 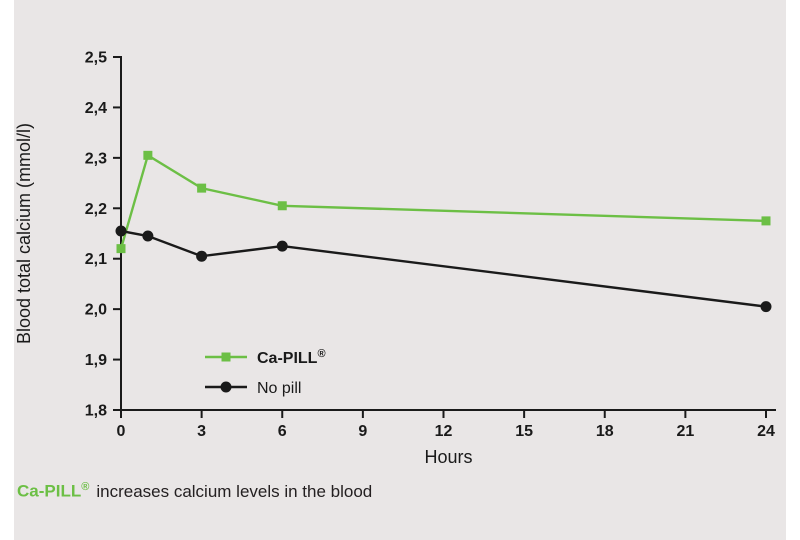 I want to click on caption-text: increases calcium levels in the blood, so click(x=234, y=491).